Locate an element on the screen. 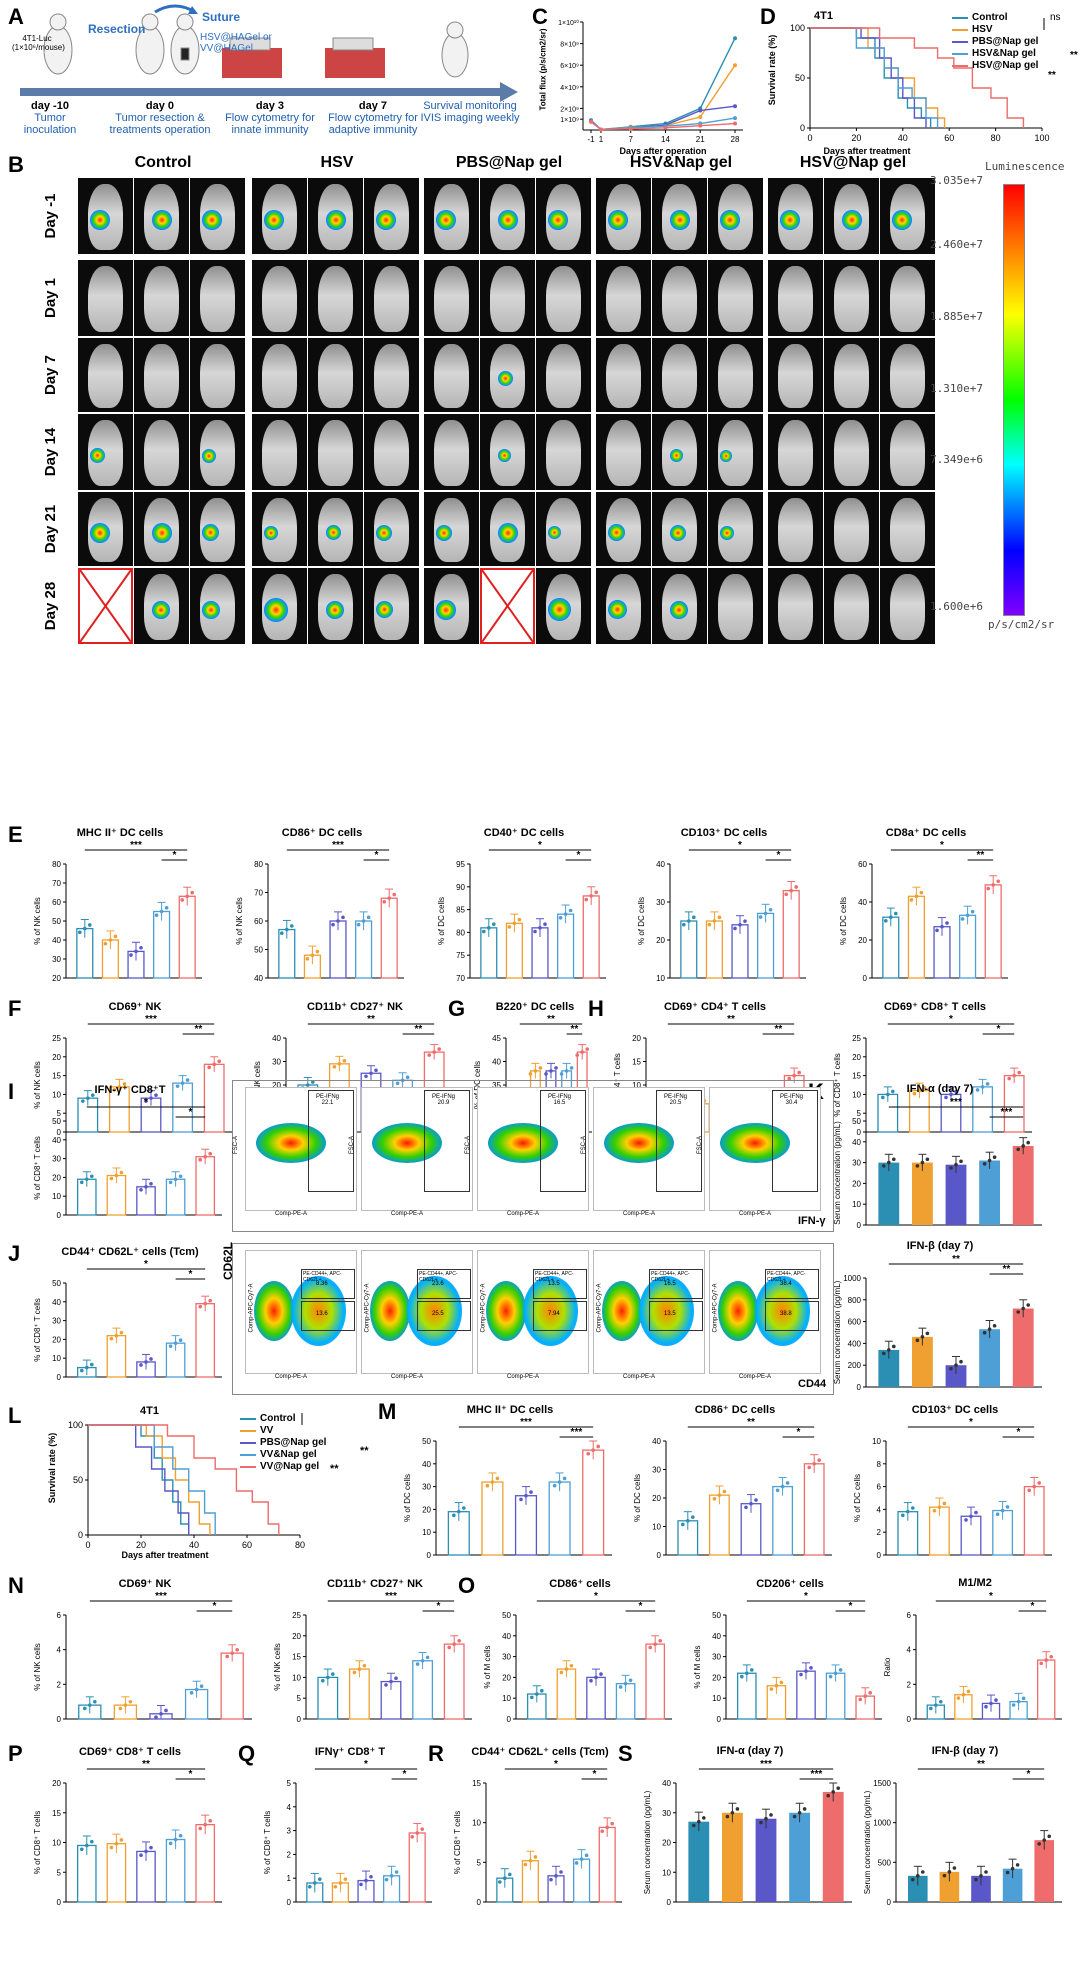 The height and width of the screenshot is (1973, 1080). timeline-desc: Survival monitoring IVIS imaging weekly is located at coordinates (470, 112).